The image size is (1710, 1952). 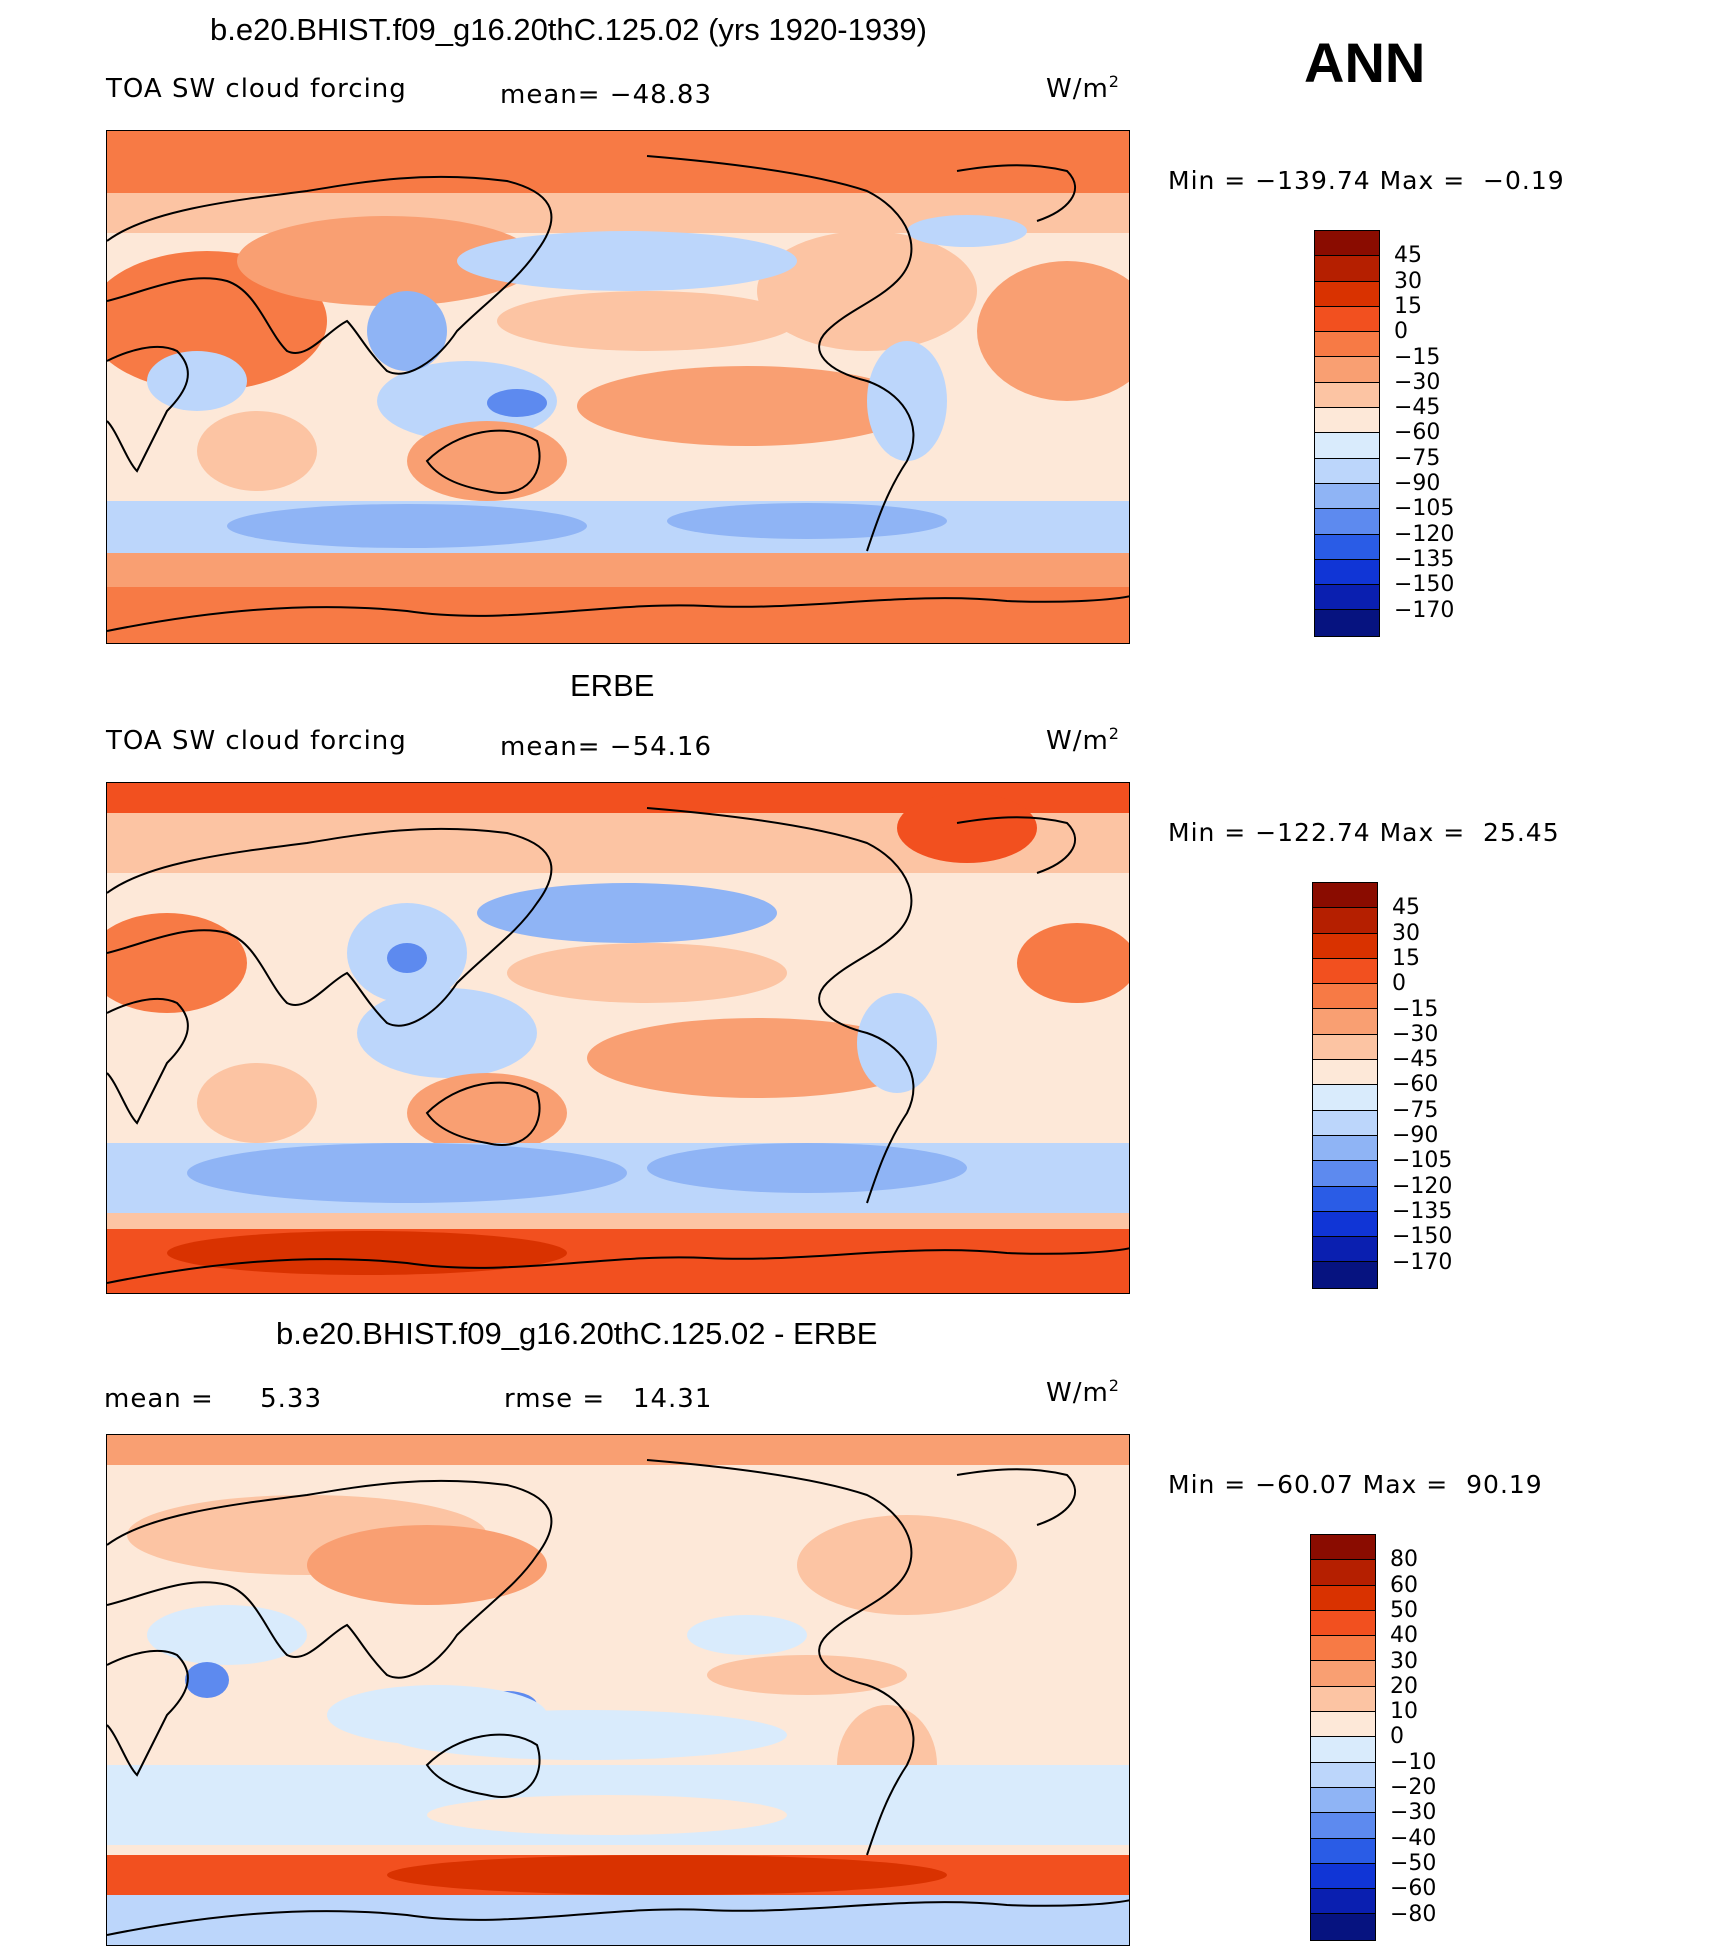 What do you see at coordinates (1413, 1787) in the screenshot?
I see `colorbar-label: −20` at bounding box center [1413, 1787].